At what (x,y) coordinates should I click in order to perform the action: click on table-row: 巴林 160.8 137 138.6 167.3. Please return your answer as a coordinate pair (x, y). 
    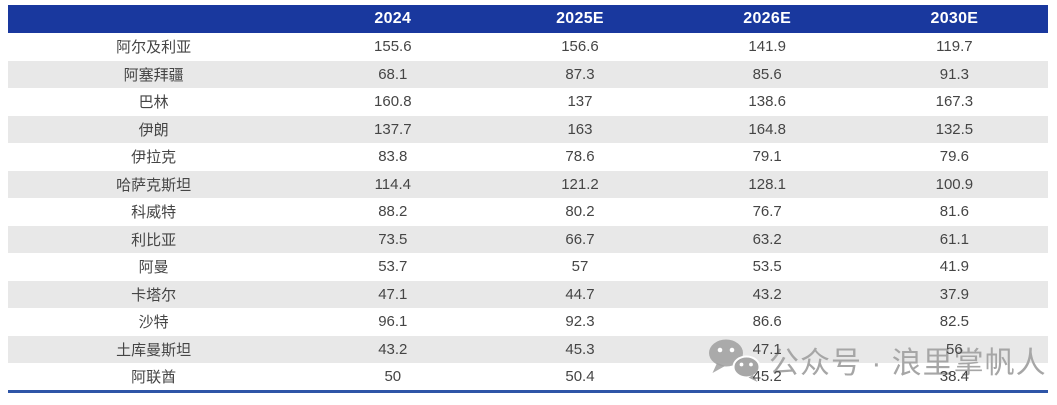
    Looking at the image, I should click on (528, 102).